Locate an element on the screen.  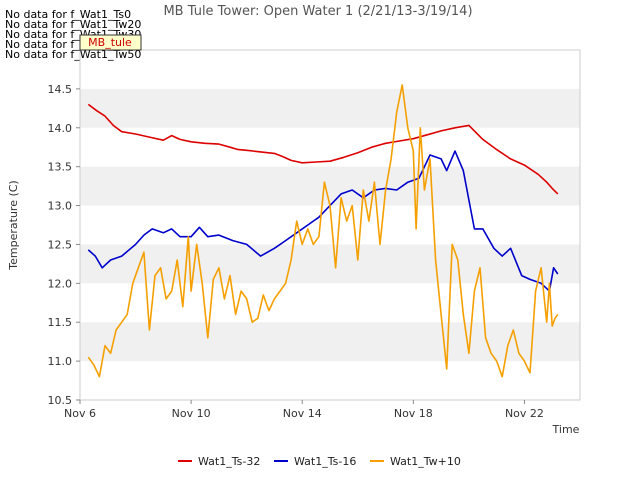
legend-label-wat1-ts-32: Wat1_Ts-32 is located at coordinates (229, 461).